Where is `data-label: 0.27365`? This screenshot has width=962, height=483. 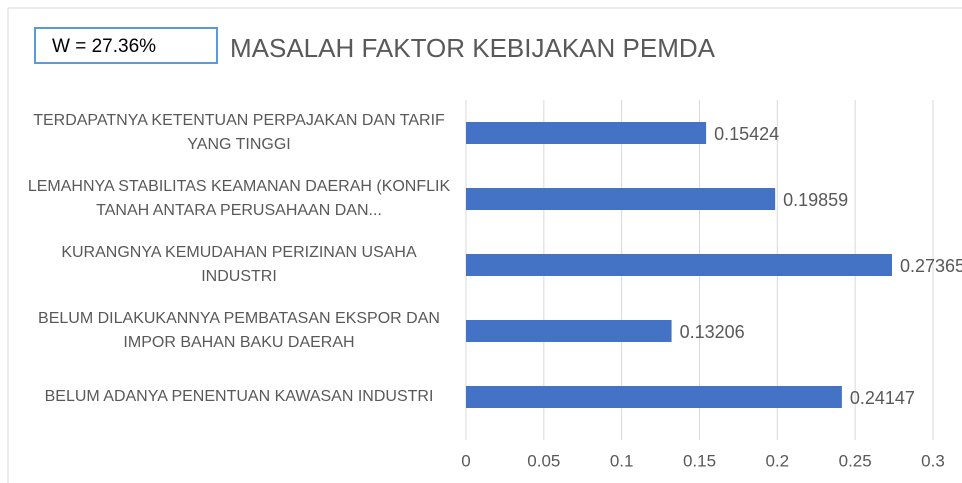
data-label: 0.27365 is located at coordinates (931, 266).